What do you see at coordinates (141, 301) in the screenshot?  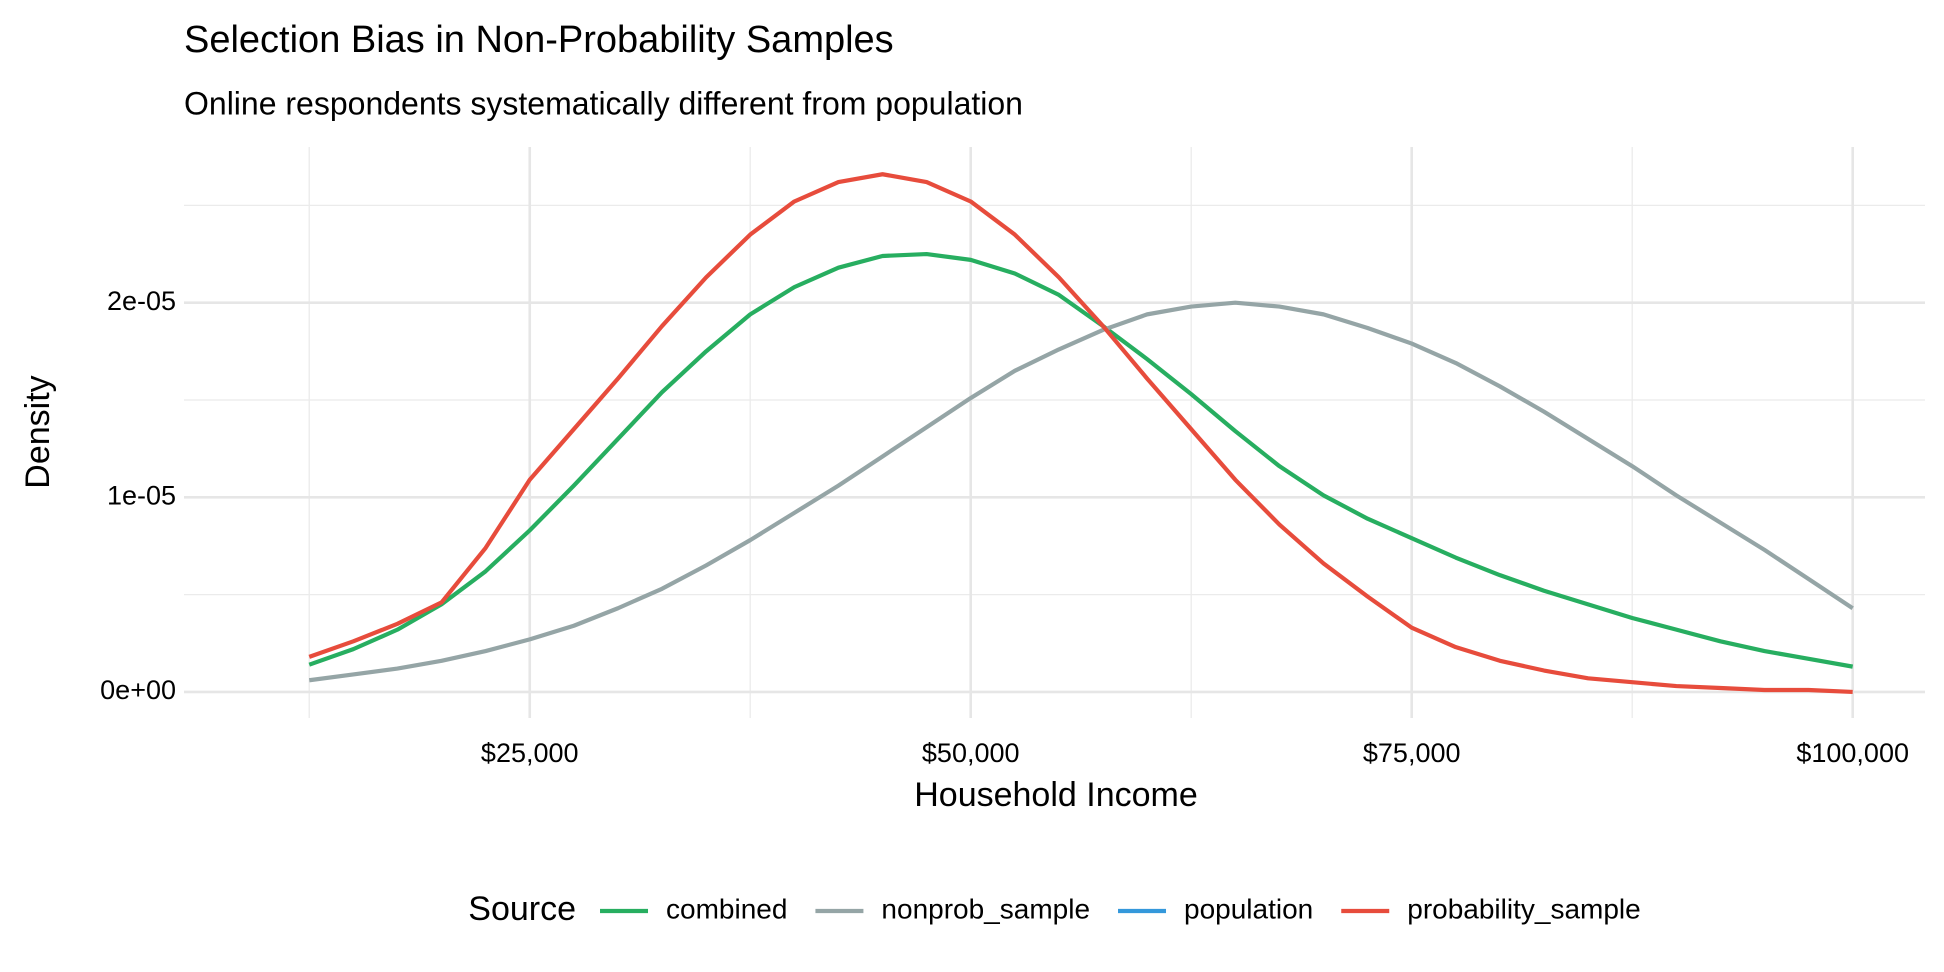 I see `y-tick-label: 2e-05` at bounding box center [141, 301].